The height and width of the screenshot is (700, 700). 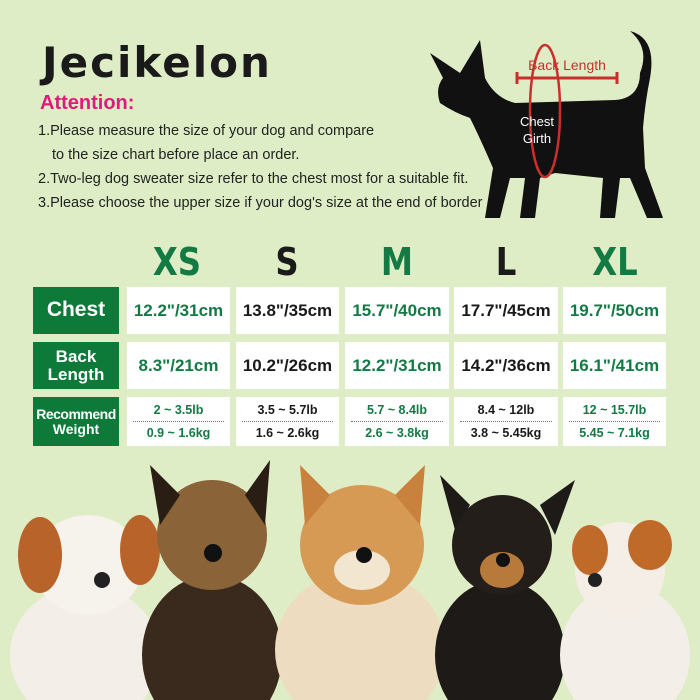 What do you see at coordinates (287, 262) in the screenshot?
I see `size-header-s: S` at bounding box center [287, 262].